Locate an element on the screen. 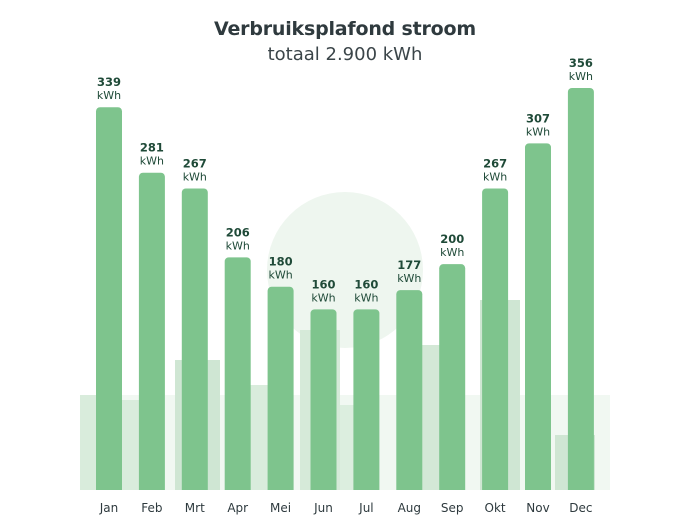 The width and height of the screenshot is (690, 526). x-tick-labels-group: Jan Feb Mrt Apr Mei Jun Jul Aug Sep Okt Nov Dec is located at coordinates (346, 508).